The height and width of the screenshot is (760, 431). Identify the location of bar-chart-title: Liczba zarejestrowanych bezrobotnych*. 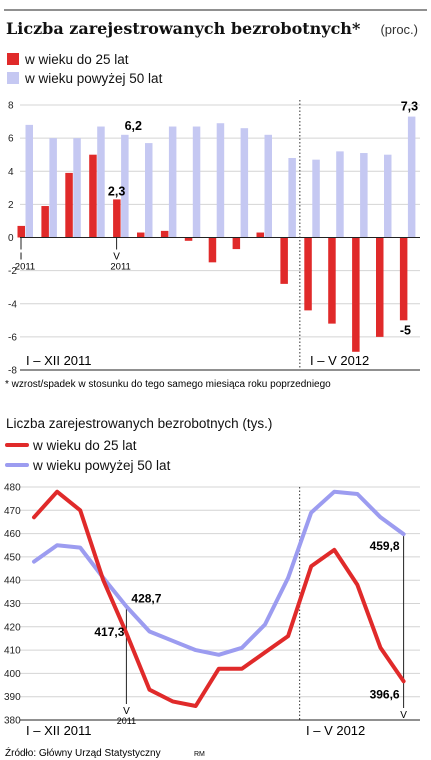
(183, 28).